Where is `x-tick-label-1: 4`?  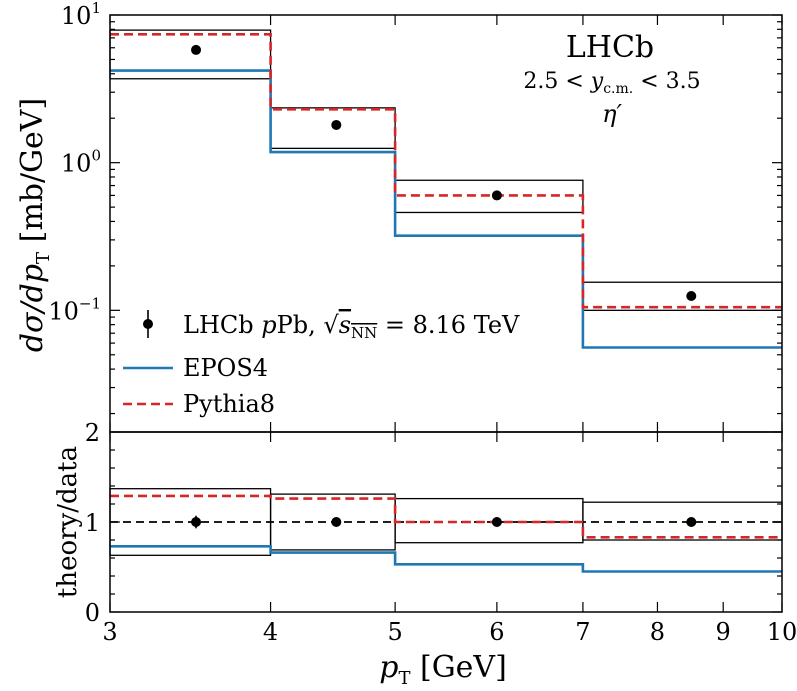
x-tick-label-1: 4 is located at coordinates (270, 632).